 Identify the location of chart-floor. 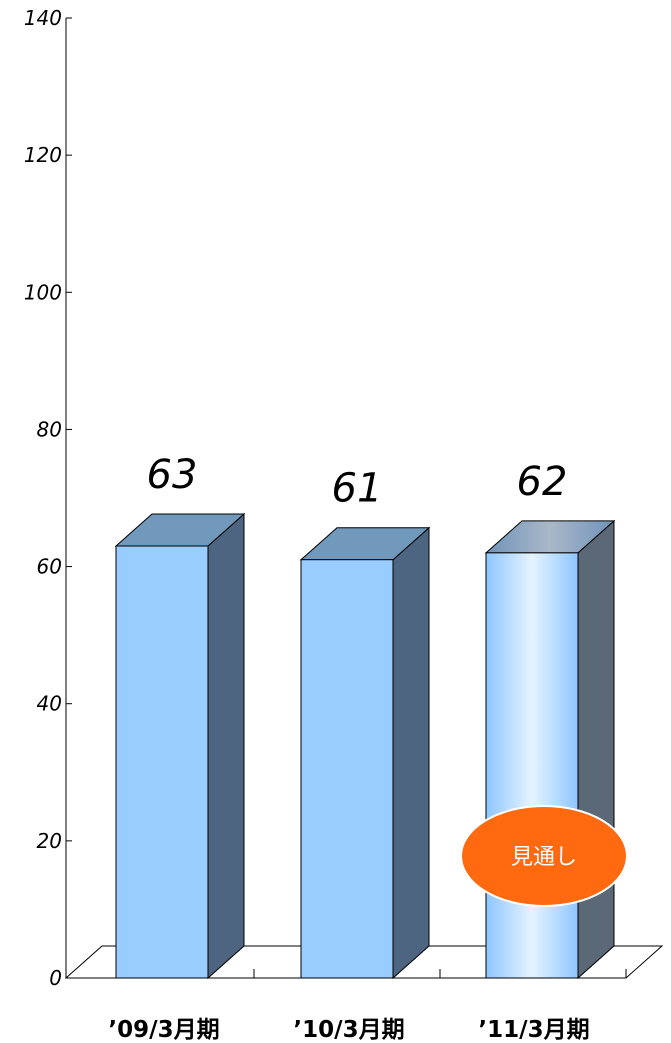
(364, 962).